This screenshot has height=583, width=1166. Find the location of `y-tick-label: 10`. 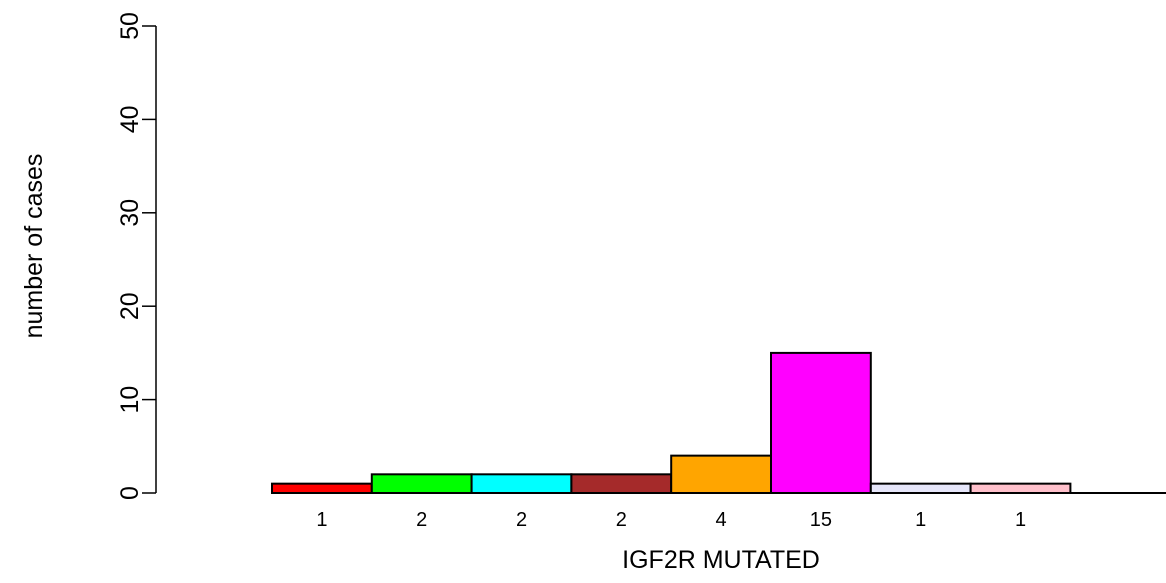

y-tick-label: 10 is located at coordinates (130, 400).